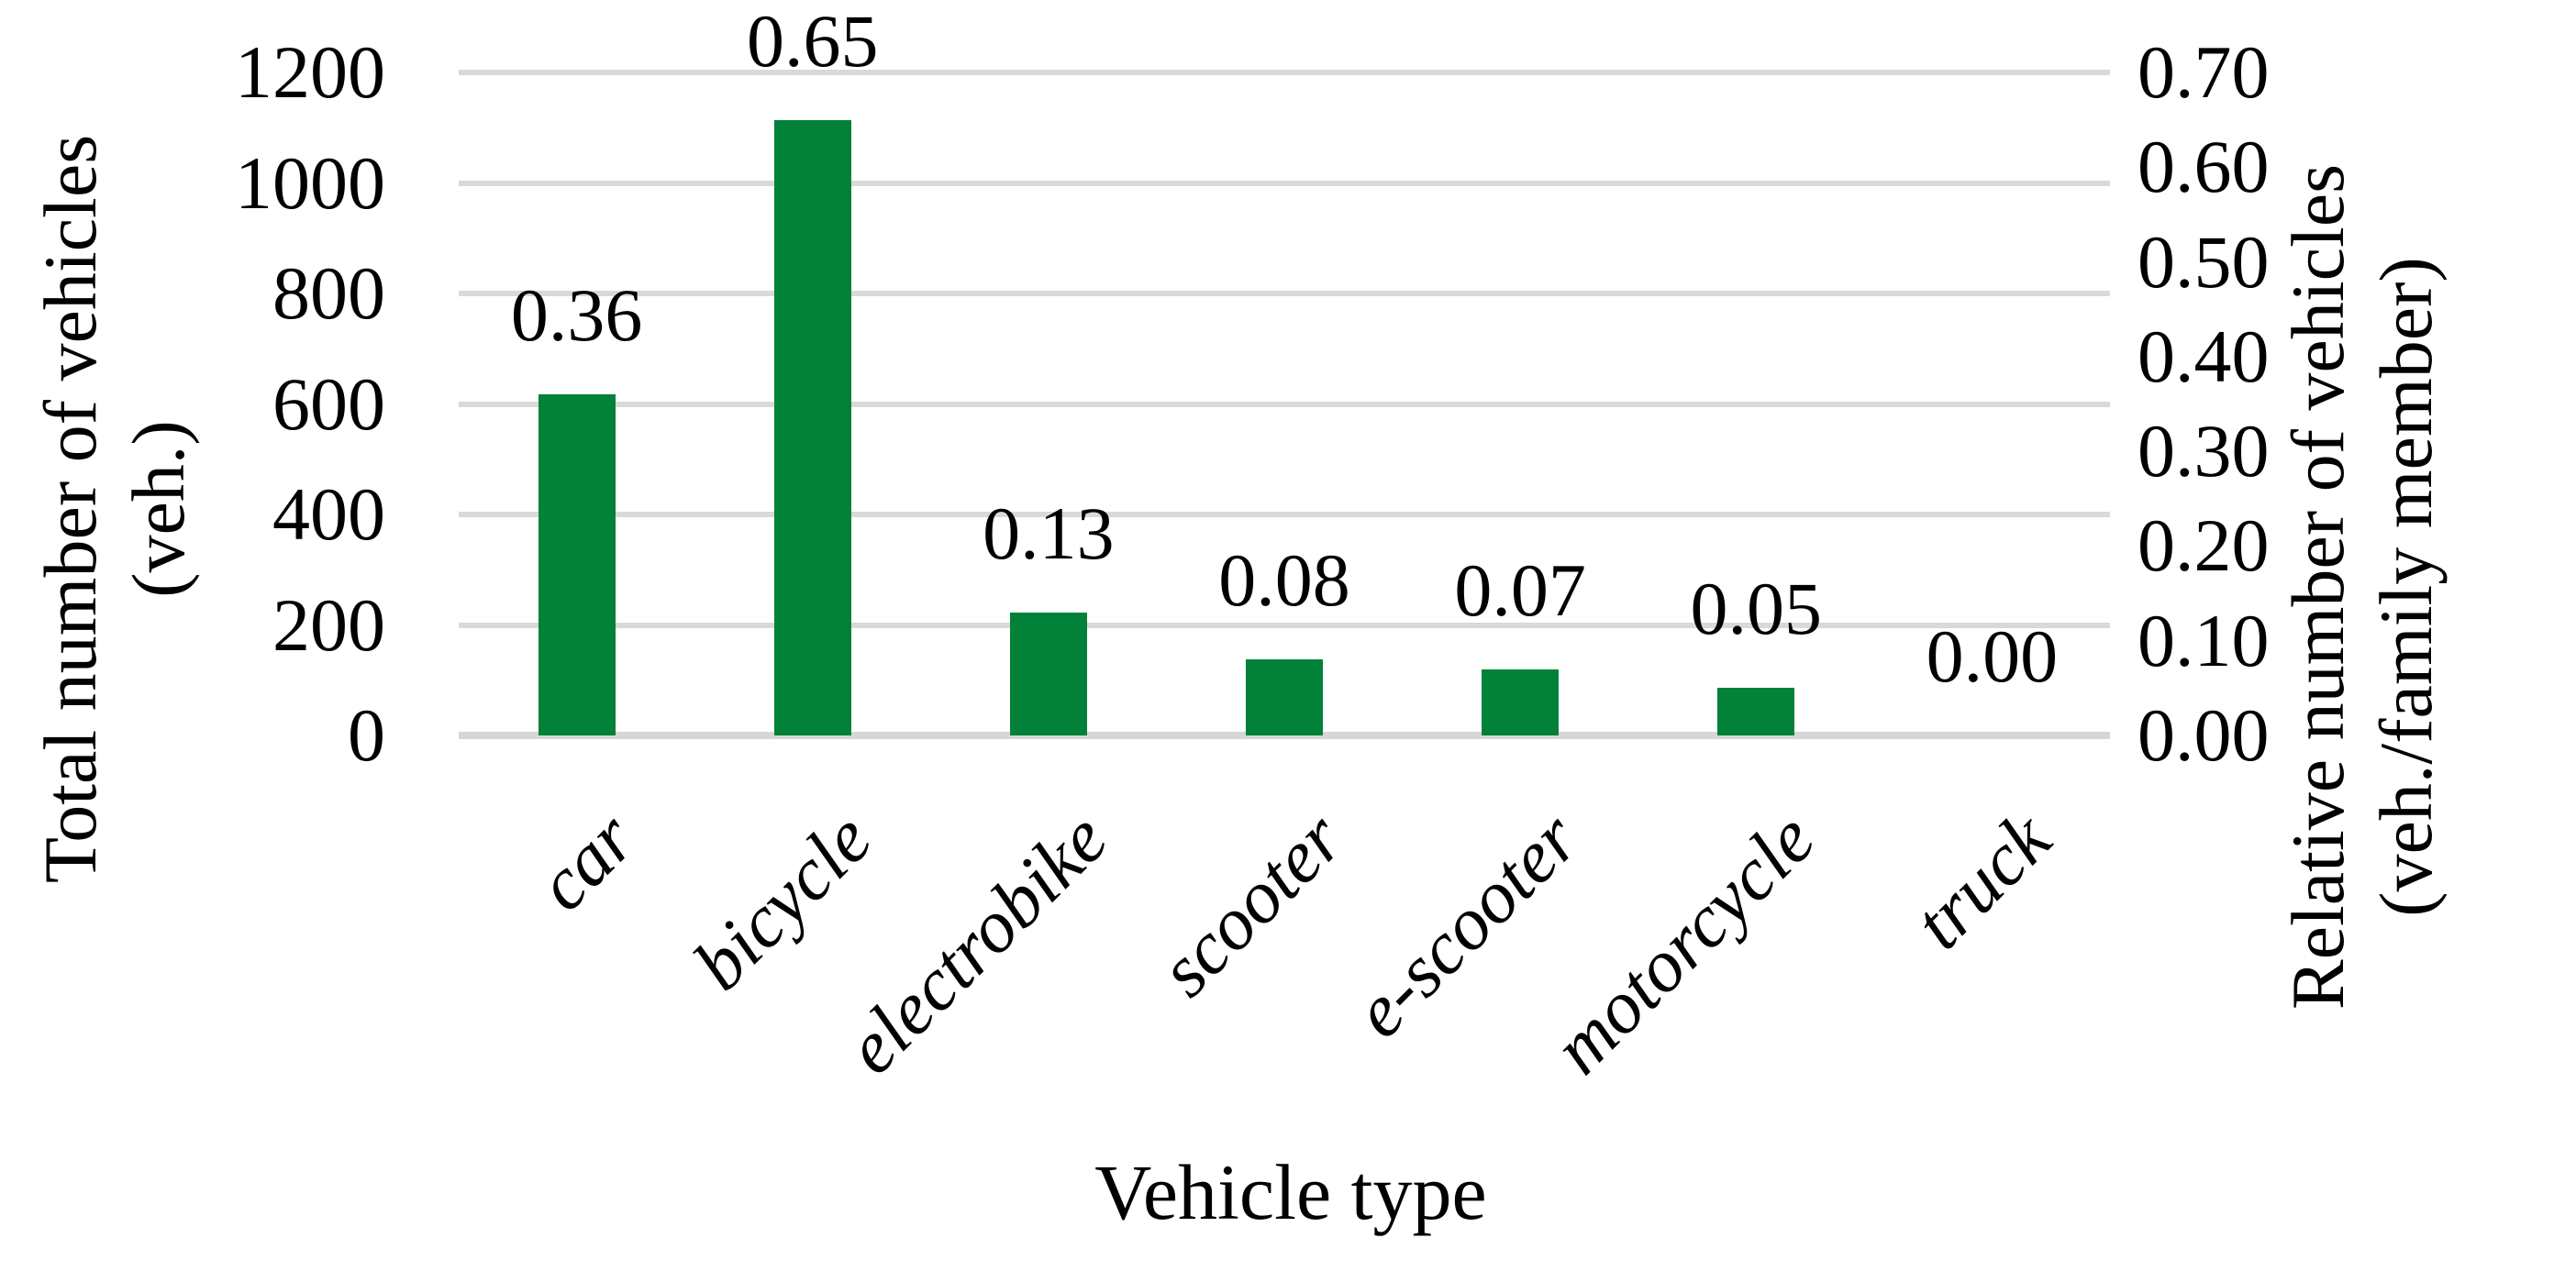 This screenshot has width=2576, height=1271. Describe the element at coordinates (1048, 674) in the screenshot. I see `bar-electrobike` at that location.